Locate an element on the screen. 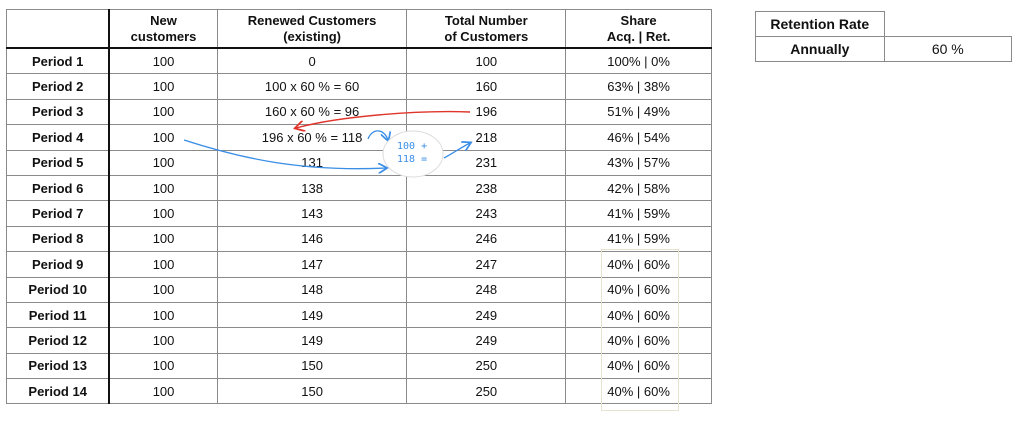  retention-value-row: Annually 60 % is located at coordinates (884, 49).